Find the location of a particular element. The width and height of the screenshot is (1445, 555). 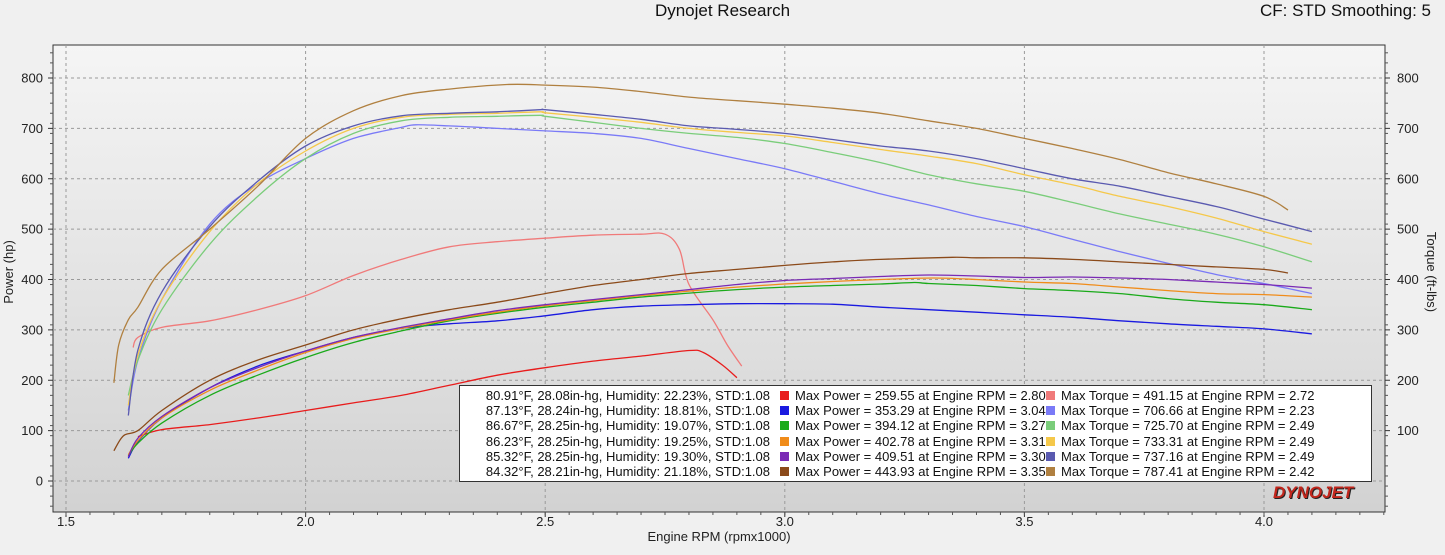

legend-torque-entry: Max Torque = 491.15 at Engine RPM = 2.72 is located at coordinates (1180, 395).